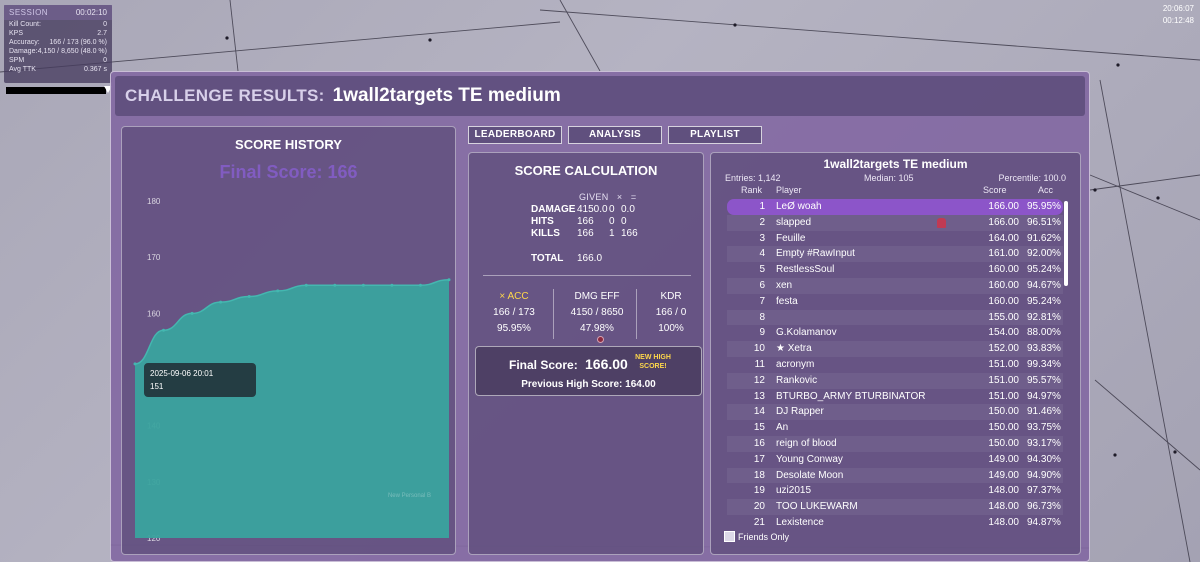 Image resolution: width=1200 pixels, height=562 pixels. I want to click on row-player: Rankovic, so click(797, 380).